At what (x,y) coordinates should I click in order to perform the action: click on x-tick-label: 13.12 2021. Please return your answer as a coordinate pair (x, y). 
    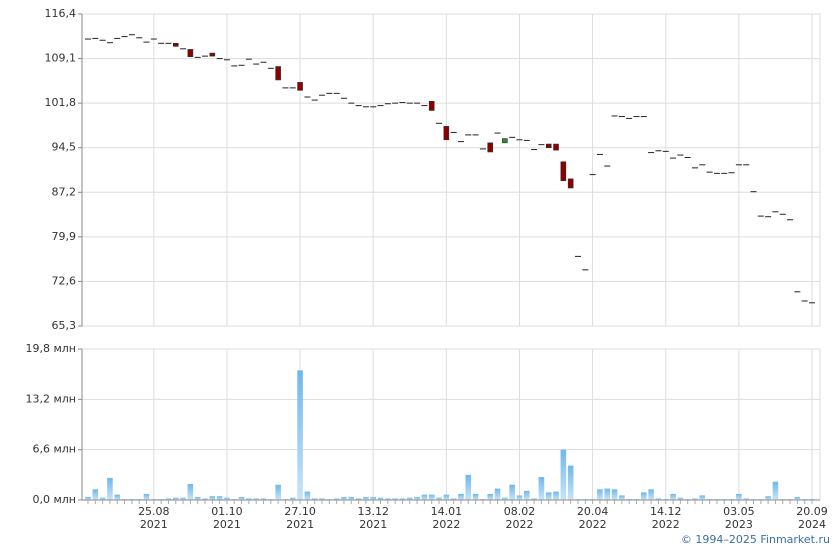
    Looking at the image, I should click on (373, 518).